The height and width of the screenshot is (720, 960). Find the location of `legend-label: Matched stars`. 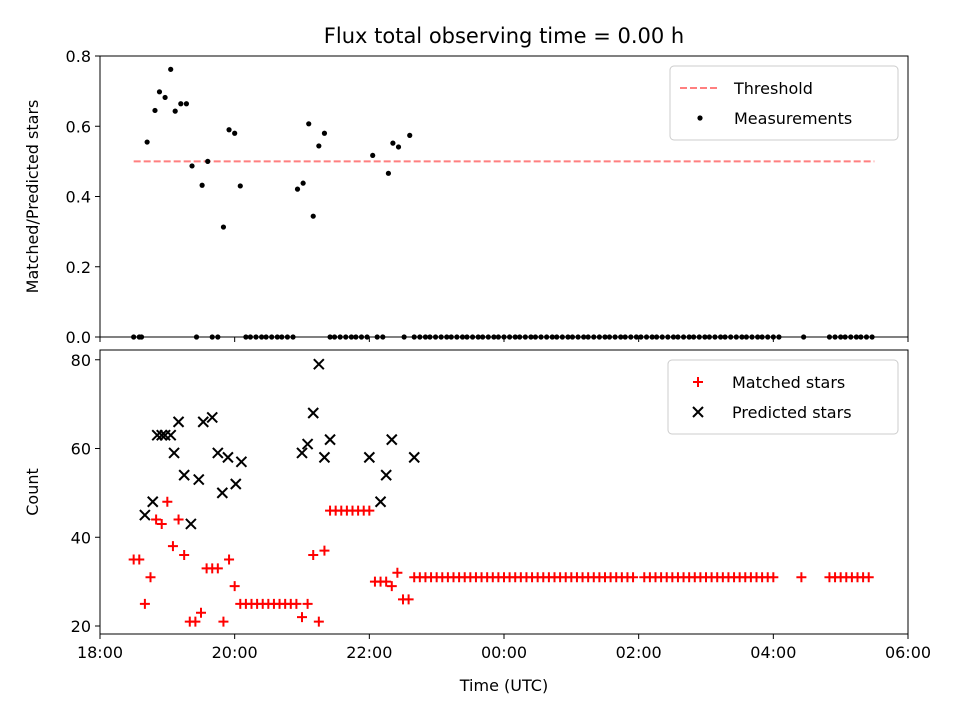

legend-label: Matched stars is located at coordinates (788, 382).